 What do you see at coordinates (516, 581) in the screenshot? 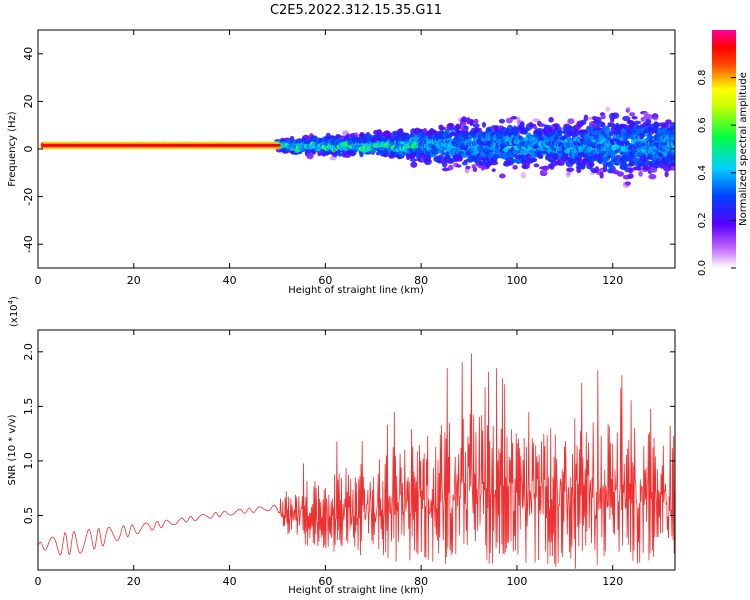
I see `x-tick-label: 100` at bounding box center [516, 581].